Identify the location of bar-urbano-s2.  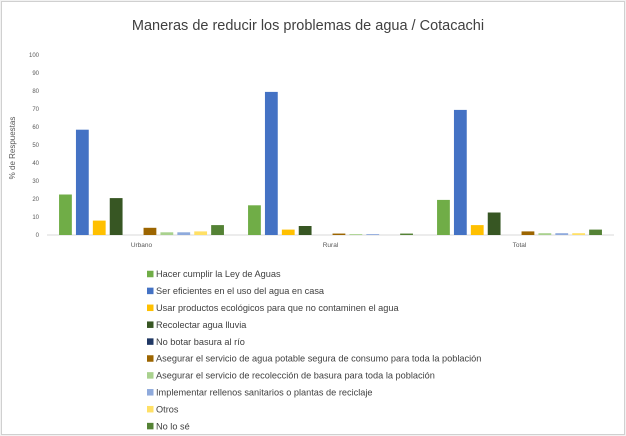
(82, 182).